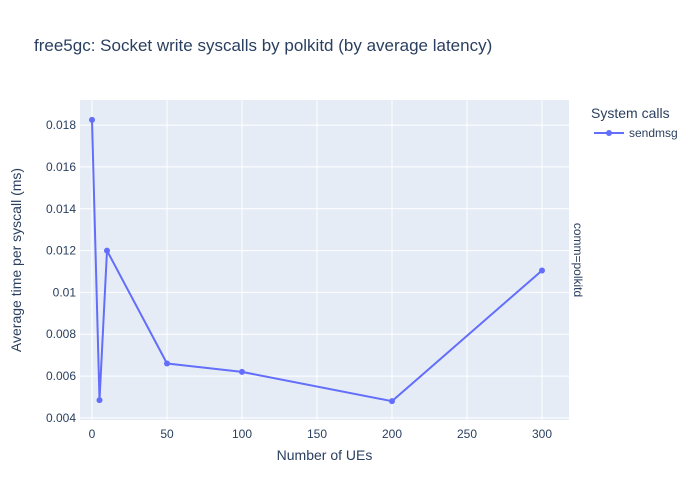 The image size is (700, 500). Describe the element at coordinates (61, 167) in the screenshot. I see `y-tick-label: 0.016` at that location.